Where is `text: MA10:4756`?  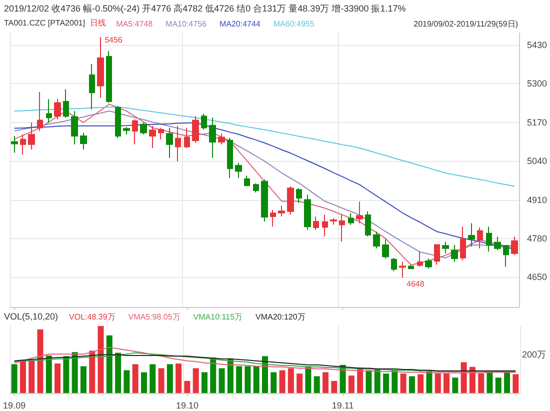
text: MA10:4756 is located at coordinates (187, 24).